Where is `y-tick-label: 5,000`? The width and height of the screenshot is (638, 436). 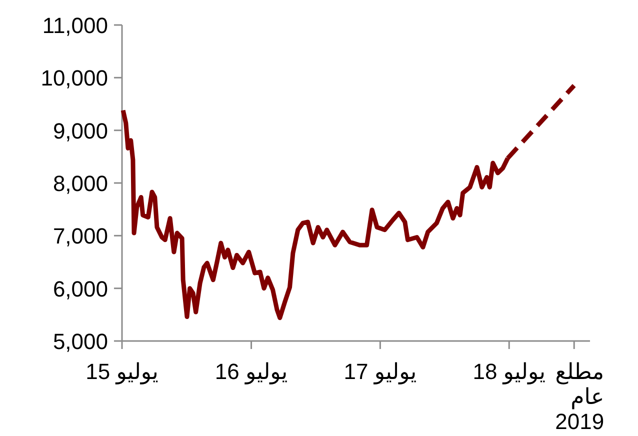
y-tick-label: 5,000 is located at coordinates (80, 341).